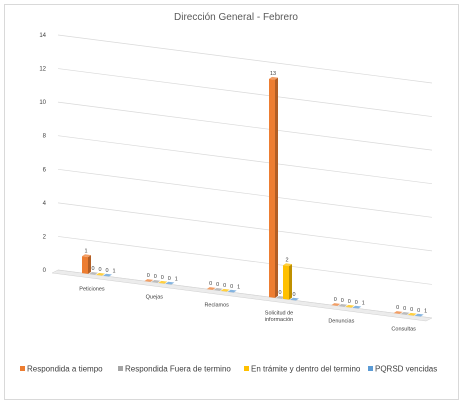 The height and width of the screenshot is (406, 465). I want to click on data-label: 2, so click(286, 260).